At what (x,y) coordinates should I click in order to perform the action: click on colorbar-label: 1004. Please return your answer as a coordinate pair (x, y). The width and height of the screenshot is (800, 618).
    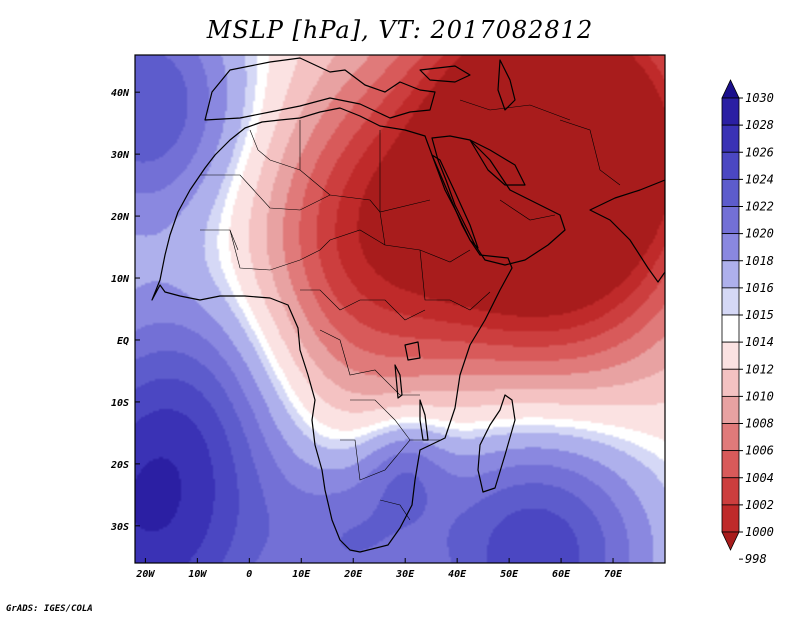
    Looking at the image, I should click on (759, 478).